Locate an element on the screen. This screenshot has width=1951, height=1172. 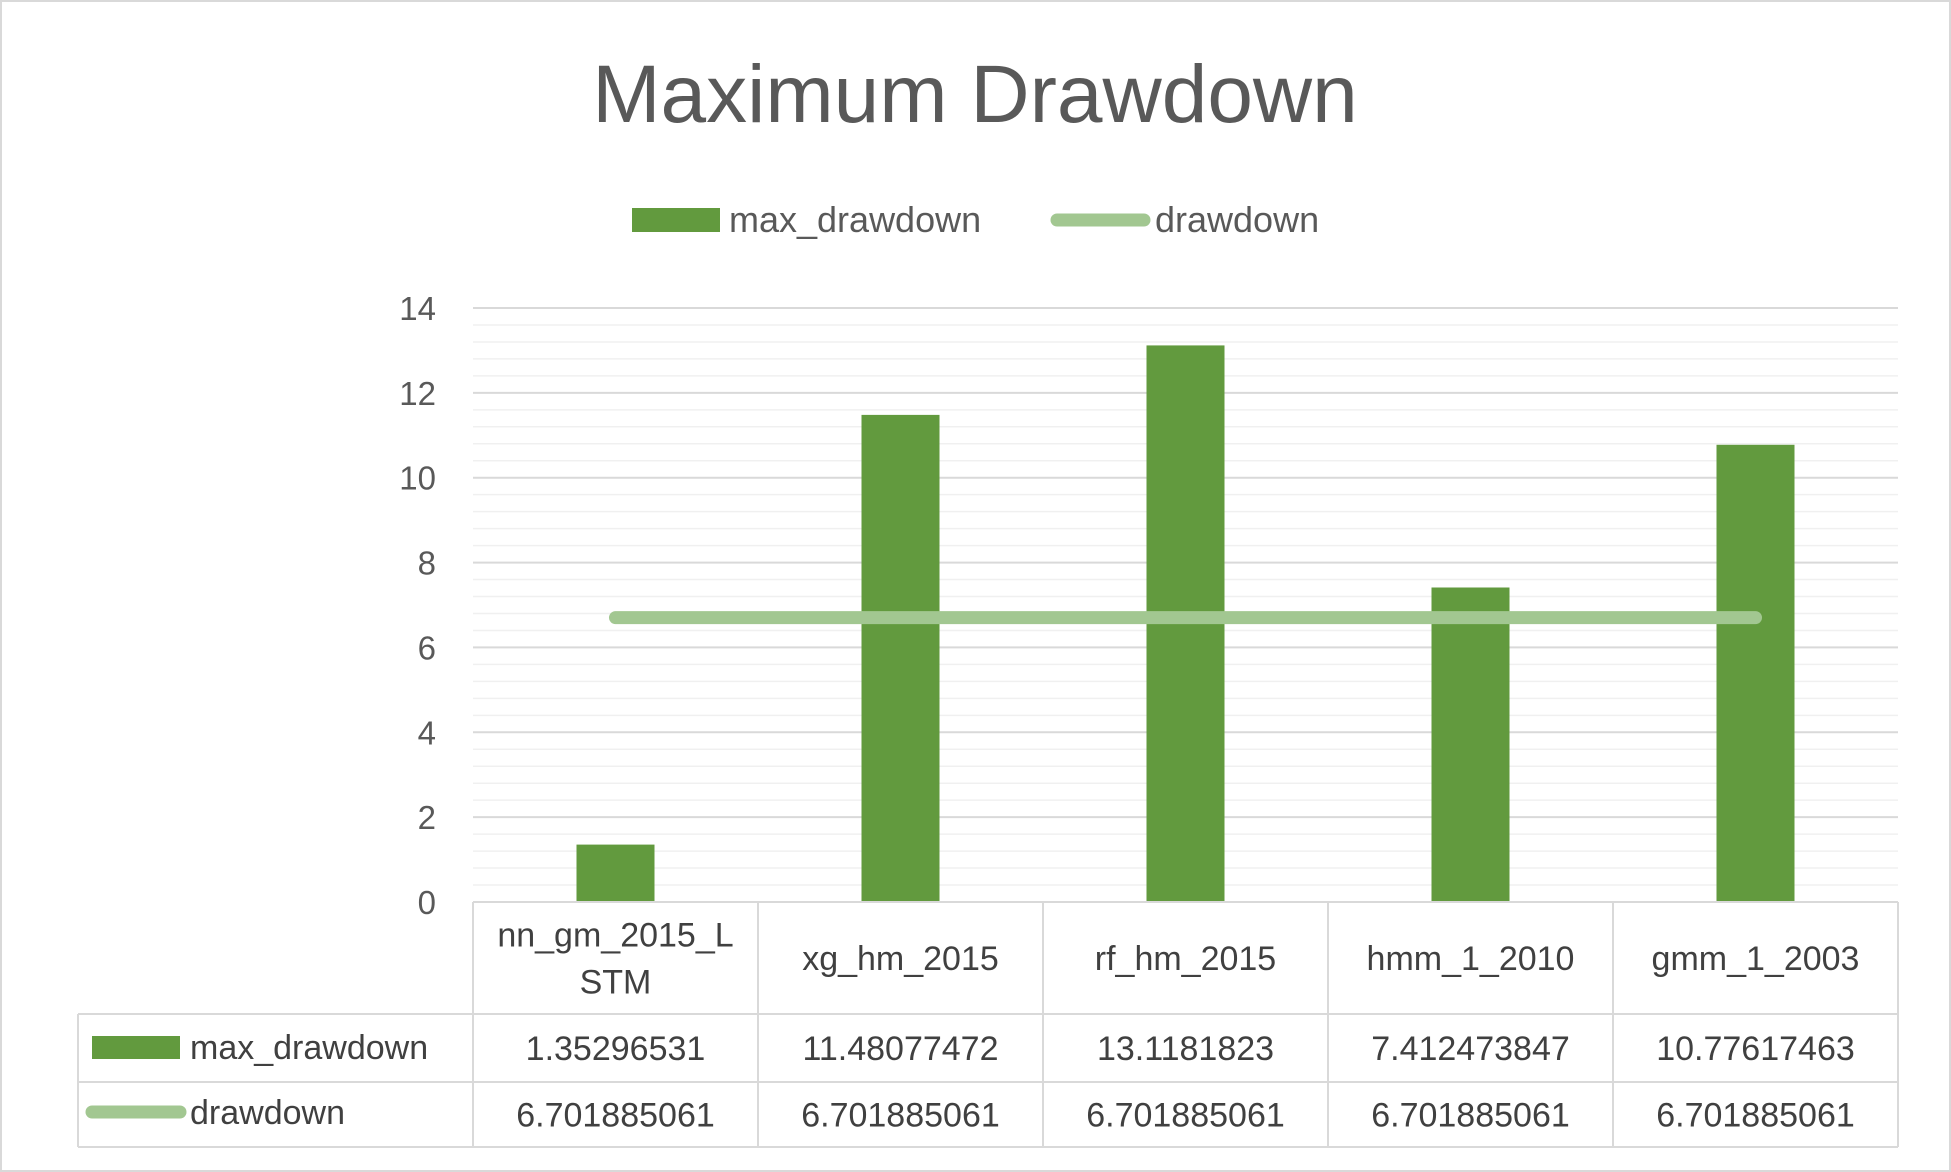
y-tick-label: 12 is located at coordinates (417, 393).